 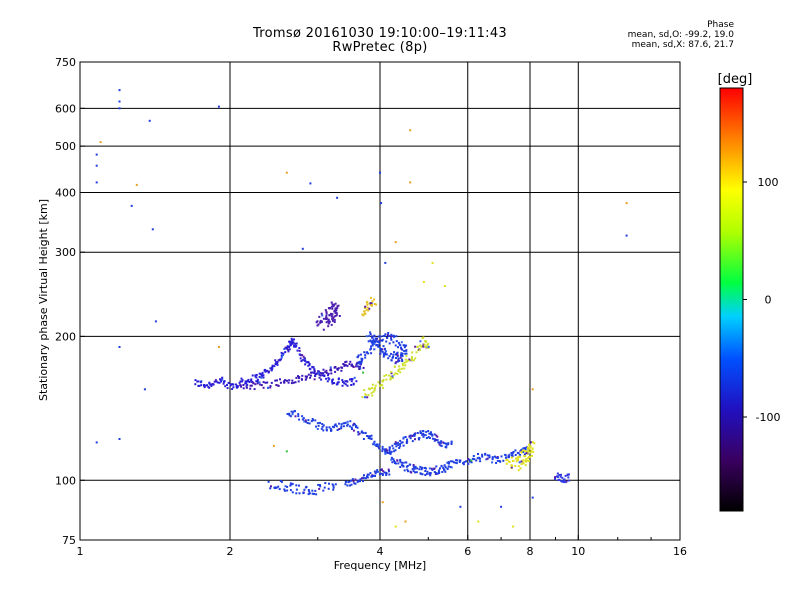 What do you see at coordinates (768, 182) in the screenshot?
I see `colorbar-tick-label: 100` at bounding box center [768, 182].